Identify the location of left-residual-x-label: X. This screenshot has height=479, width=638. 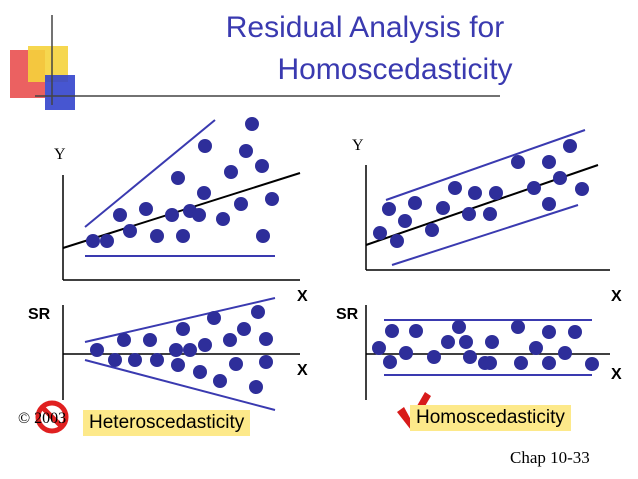
(302, 370).